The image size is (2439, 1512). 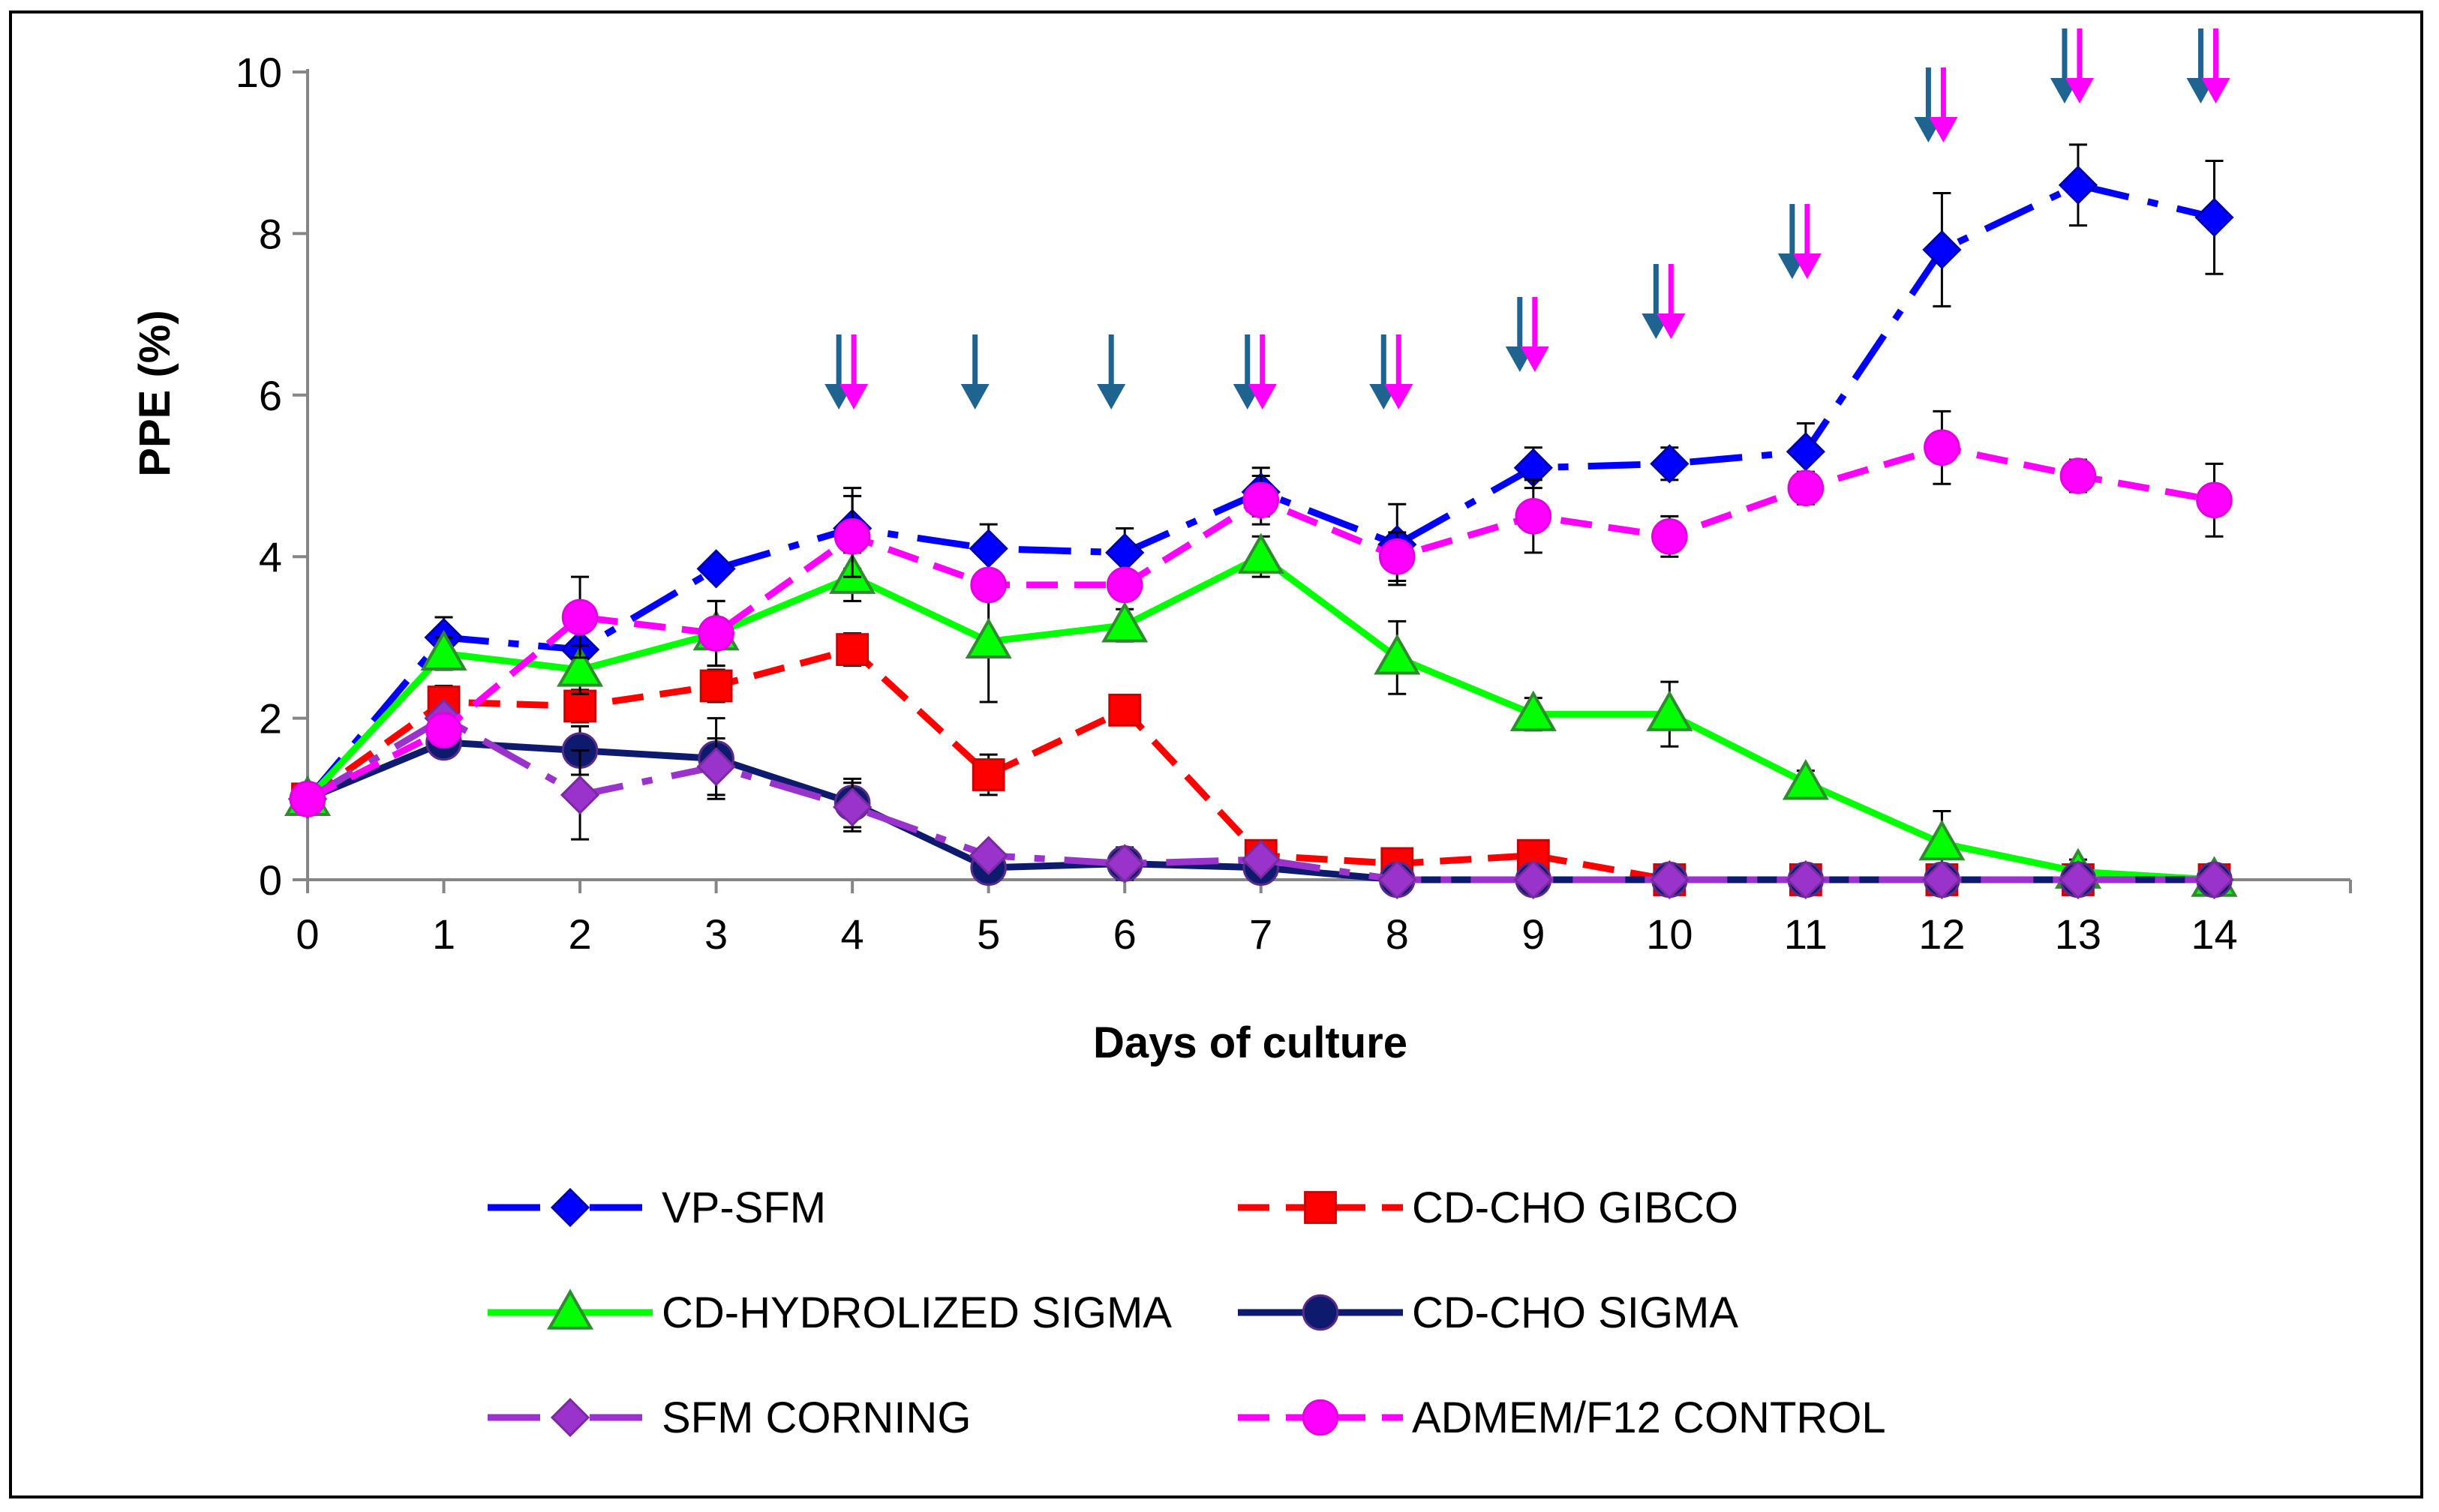 I want to click on legend-item: CD-CHO GIBCO, so click(x=1488, y=1208).